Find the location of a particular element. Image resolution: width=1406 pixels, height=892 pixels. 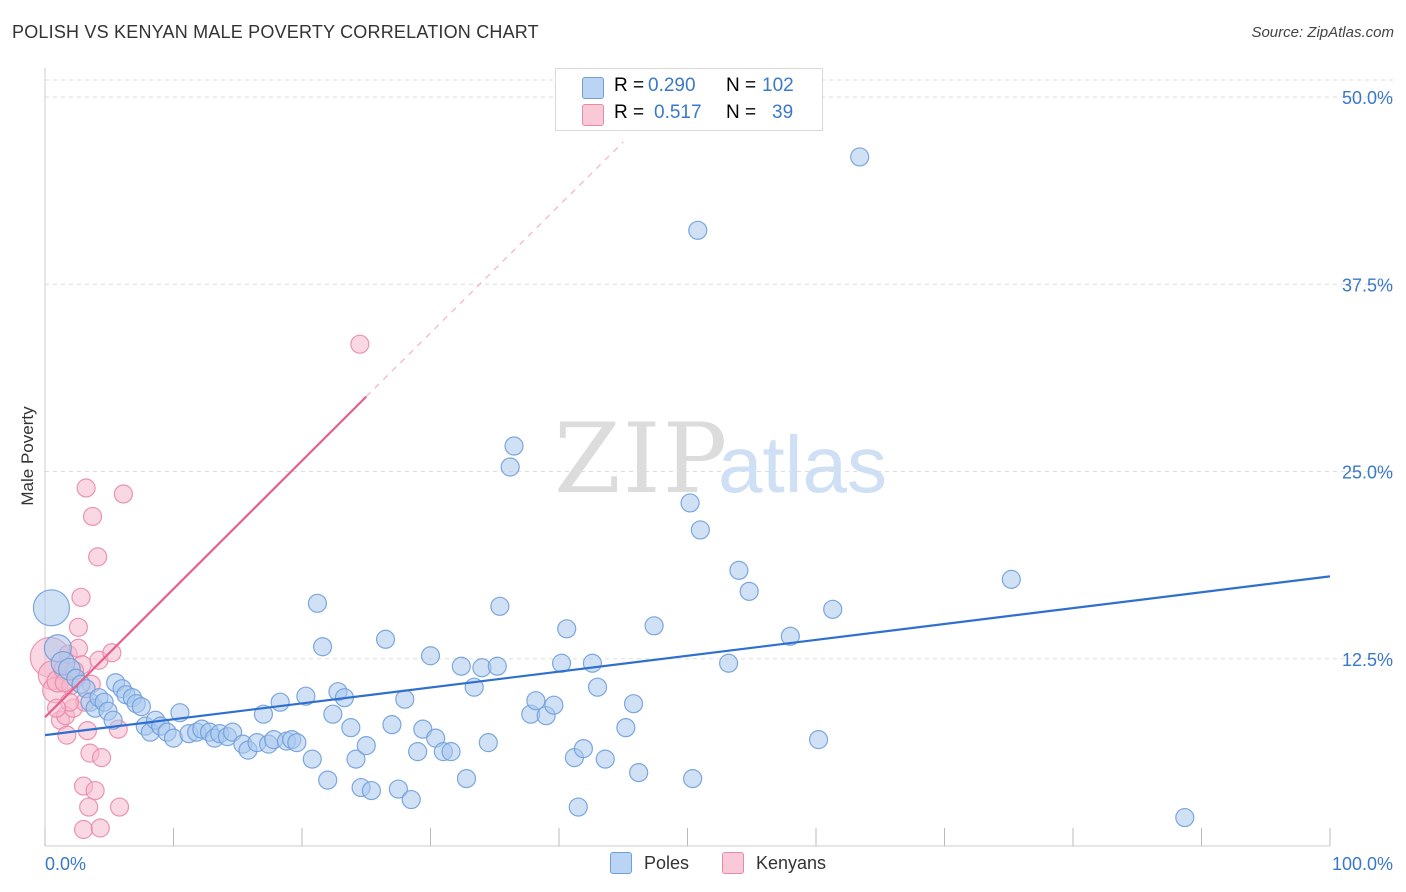

series-legend-kenyans: Kenyans is located at coordinates (774, 863).